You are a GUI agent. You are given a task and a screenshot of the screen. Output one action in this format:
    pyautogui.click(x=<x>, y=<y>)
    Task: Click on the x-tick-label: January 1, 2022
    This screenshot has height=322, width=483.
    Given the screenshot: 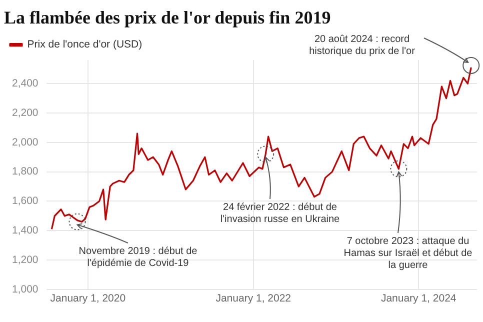 What is the action you would take?
    pyautogui.click(x=254, y=298)
    